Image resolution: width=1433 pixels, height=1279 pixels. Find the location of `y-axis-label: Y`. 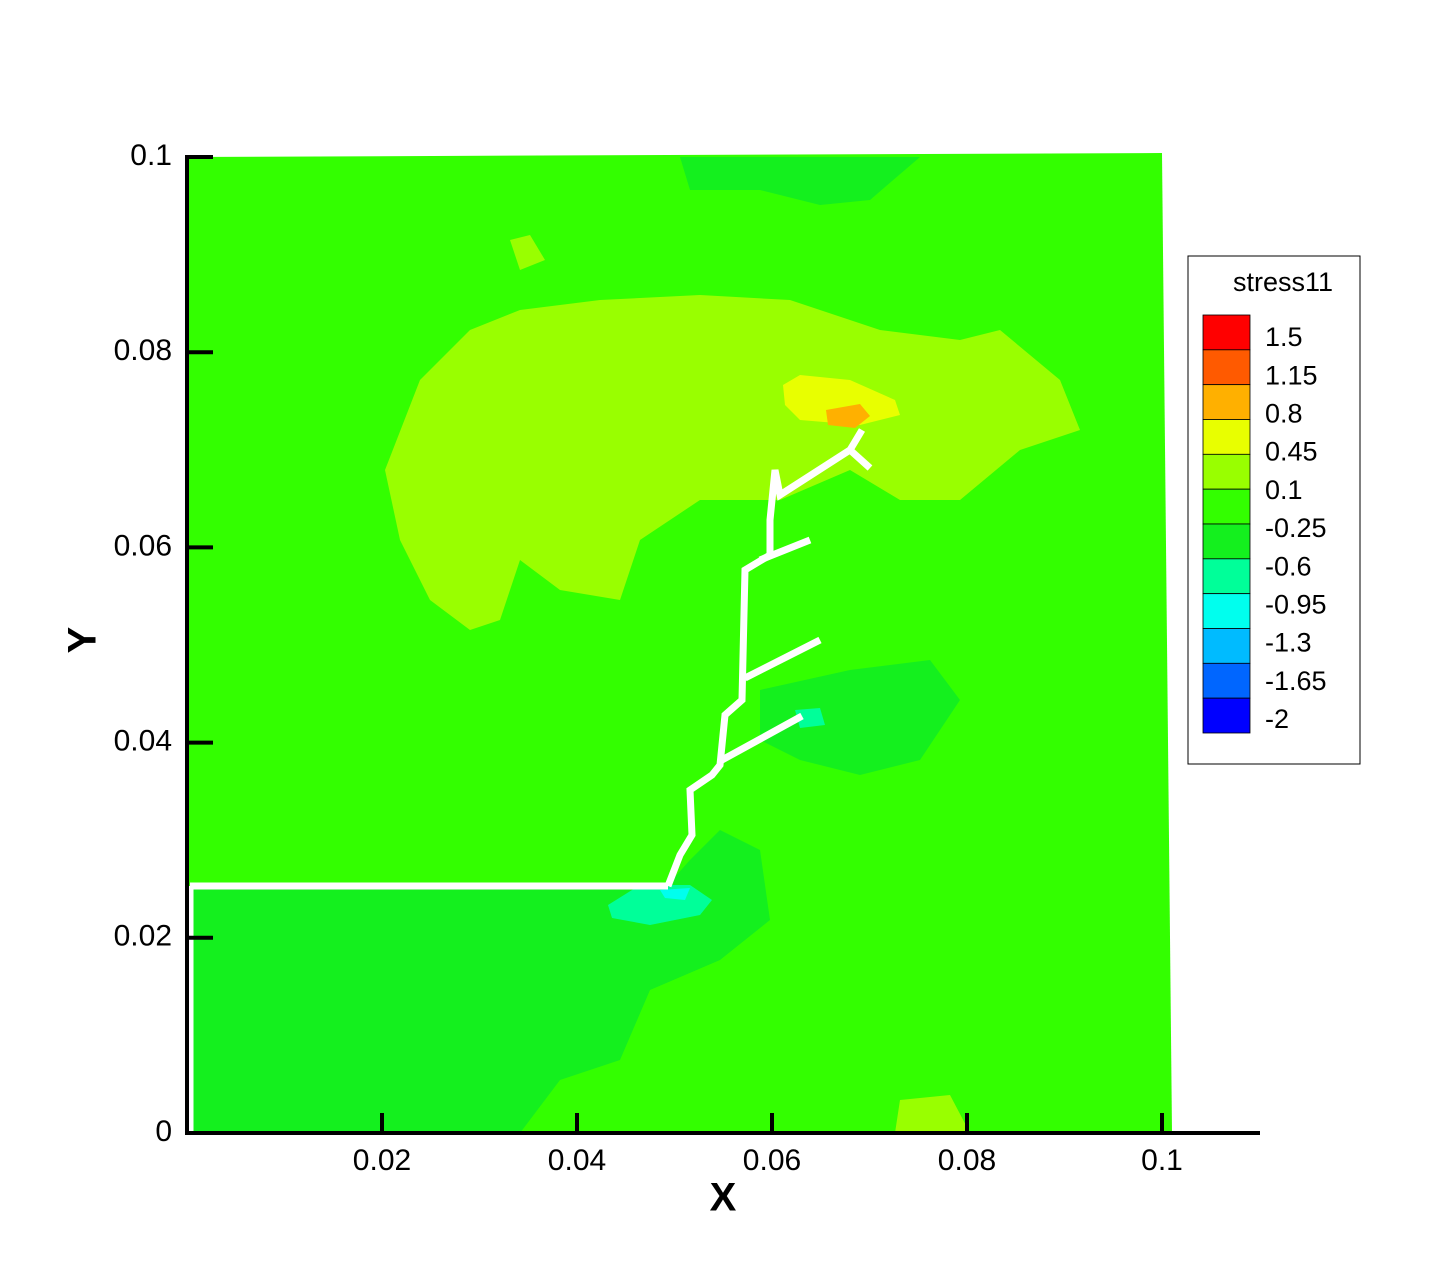

y-axis-label: Y is located at coordinates (83, 639).